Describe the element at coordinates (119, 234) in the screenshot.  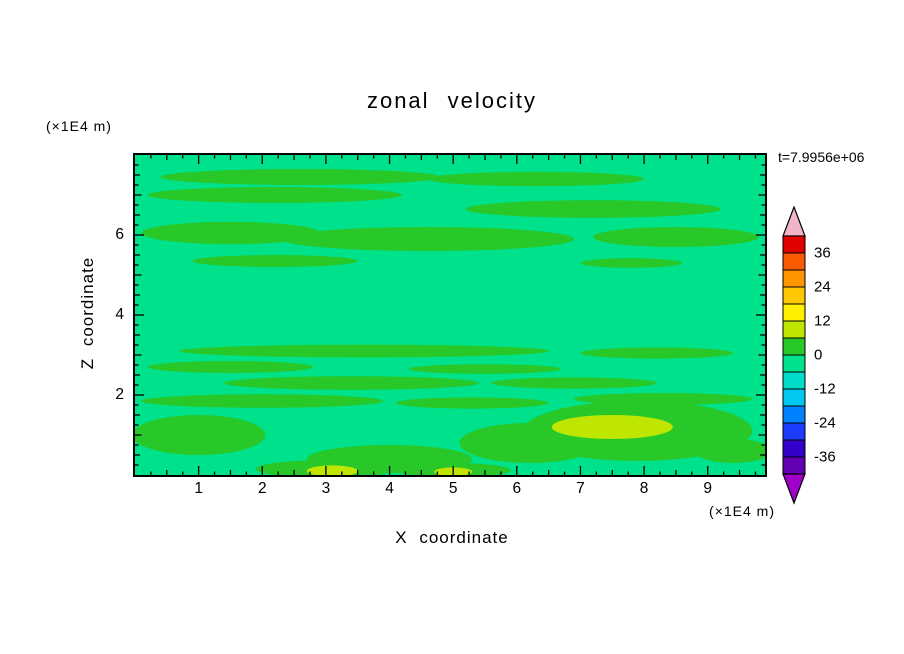
I see `y-tick-label: 6` at that location.